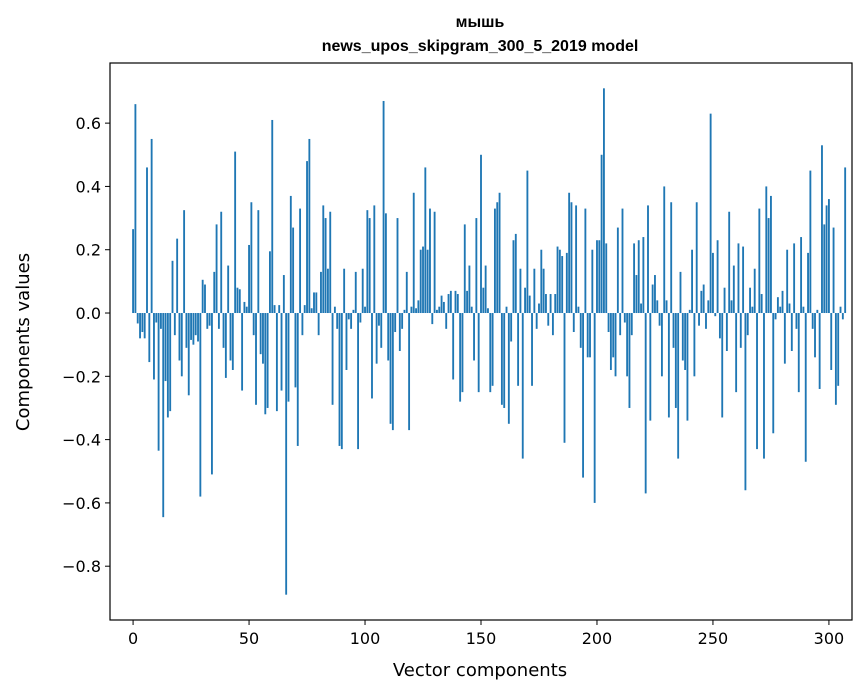 This screenshot has width=867, height=696. Describe the element at coordinates (480, 670) in the screenshot. I see `x-axis-label: Vector components` at that location.